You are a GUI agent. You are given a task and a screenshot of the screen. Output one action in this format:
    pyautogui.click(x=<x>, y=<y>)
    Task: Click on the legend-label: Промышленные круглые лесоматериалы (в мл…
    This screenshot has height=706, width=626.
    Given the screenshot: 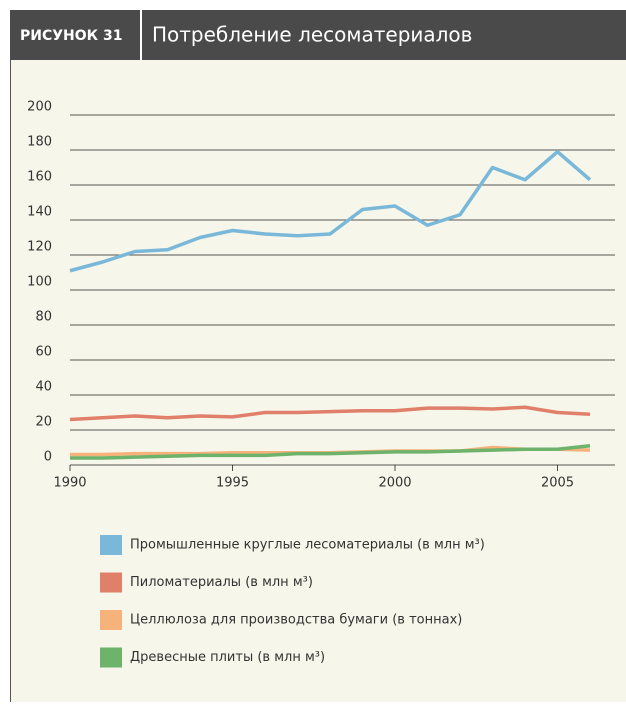 What is the action you would take?
    pyautogui.click(x=307, y=545)
    